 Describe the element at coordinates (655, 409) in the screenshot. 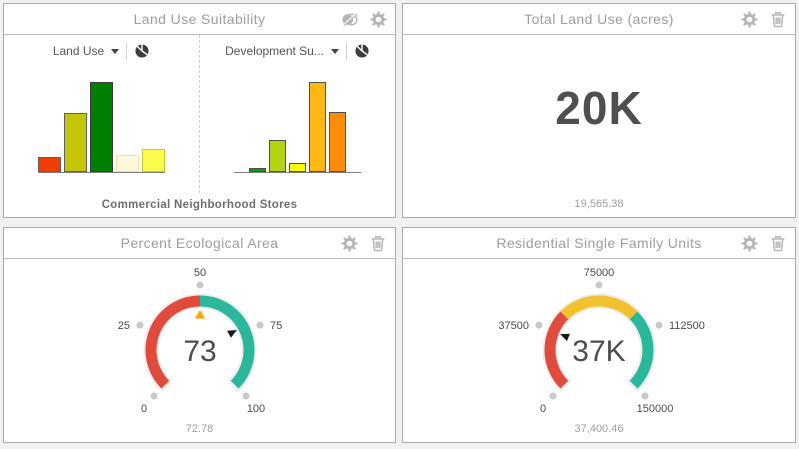

I see `tick-label: 150000` at that location.